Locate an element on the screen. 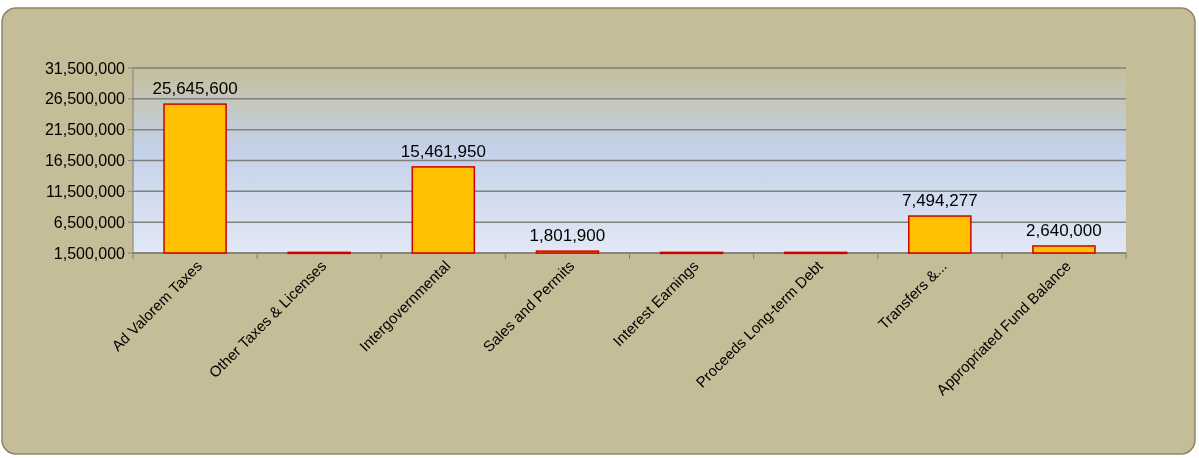 Image resolution: width=1199 pixels, height=458 pixels. data-label: 2,640,000 is located at coordinates (1064, 230).